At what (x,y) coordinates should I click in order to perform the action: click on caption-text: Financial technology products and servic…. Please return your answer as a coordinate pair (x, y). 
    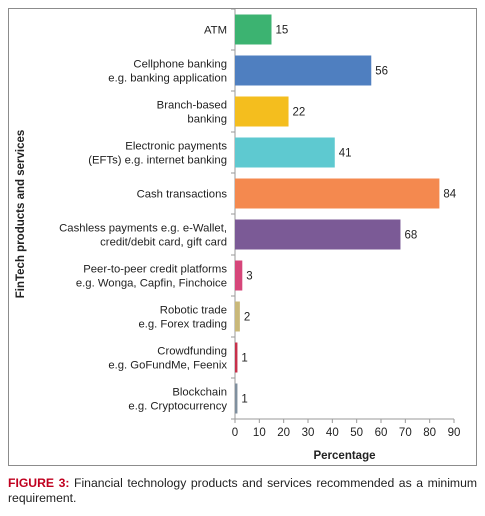
    Looking at the image, I should click on (242, 490).